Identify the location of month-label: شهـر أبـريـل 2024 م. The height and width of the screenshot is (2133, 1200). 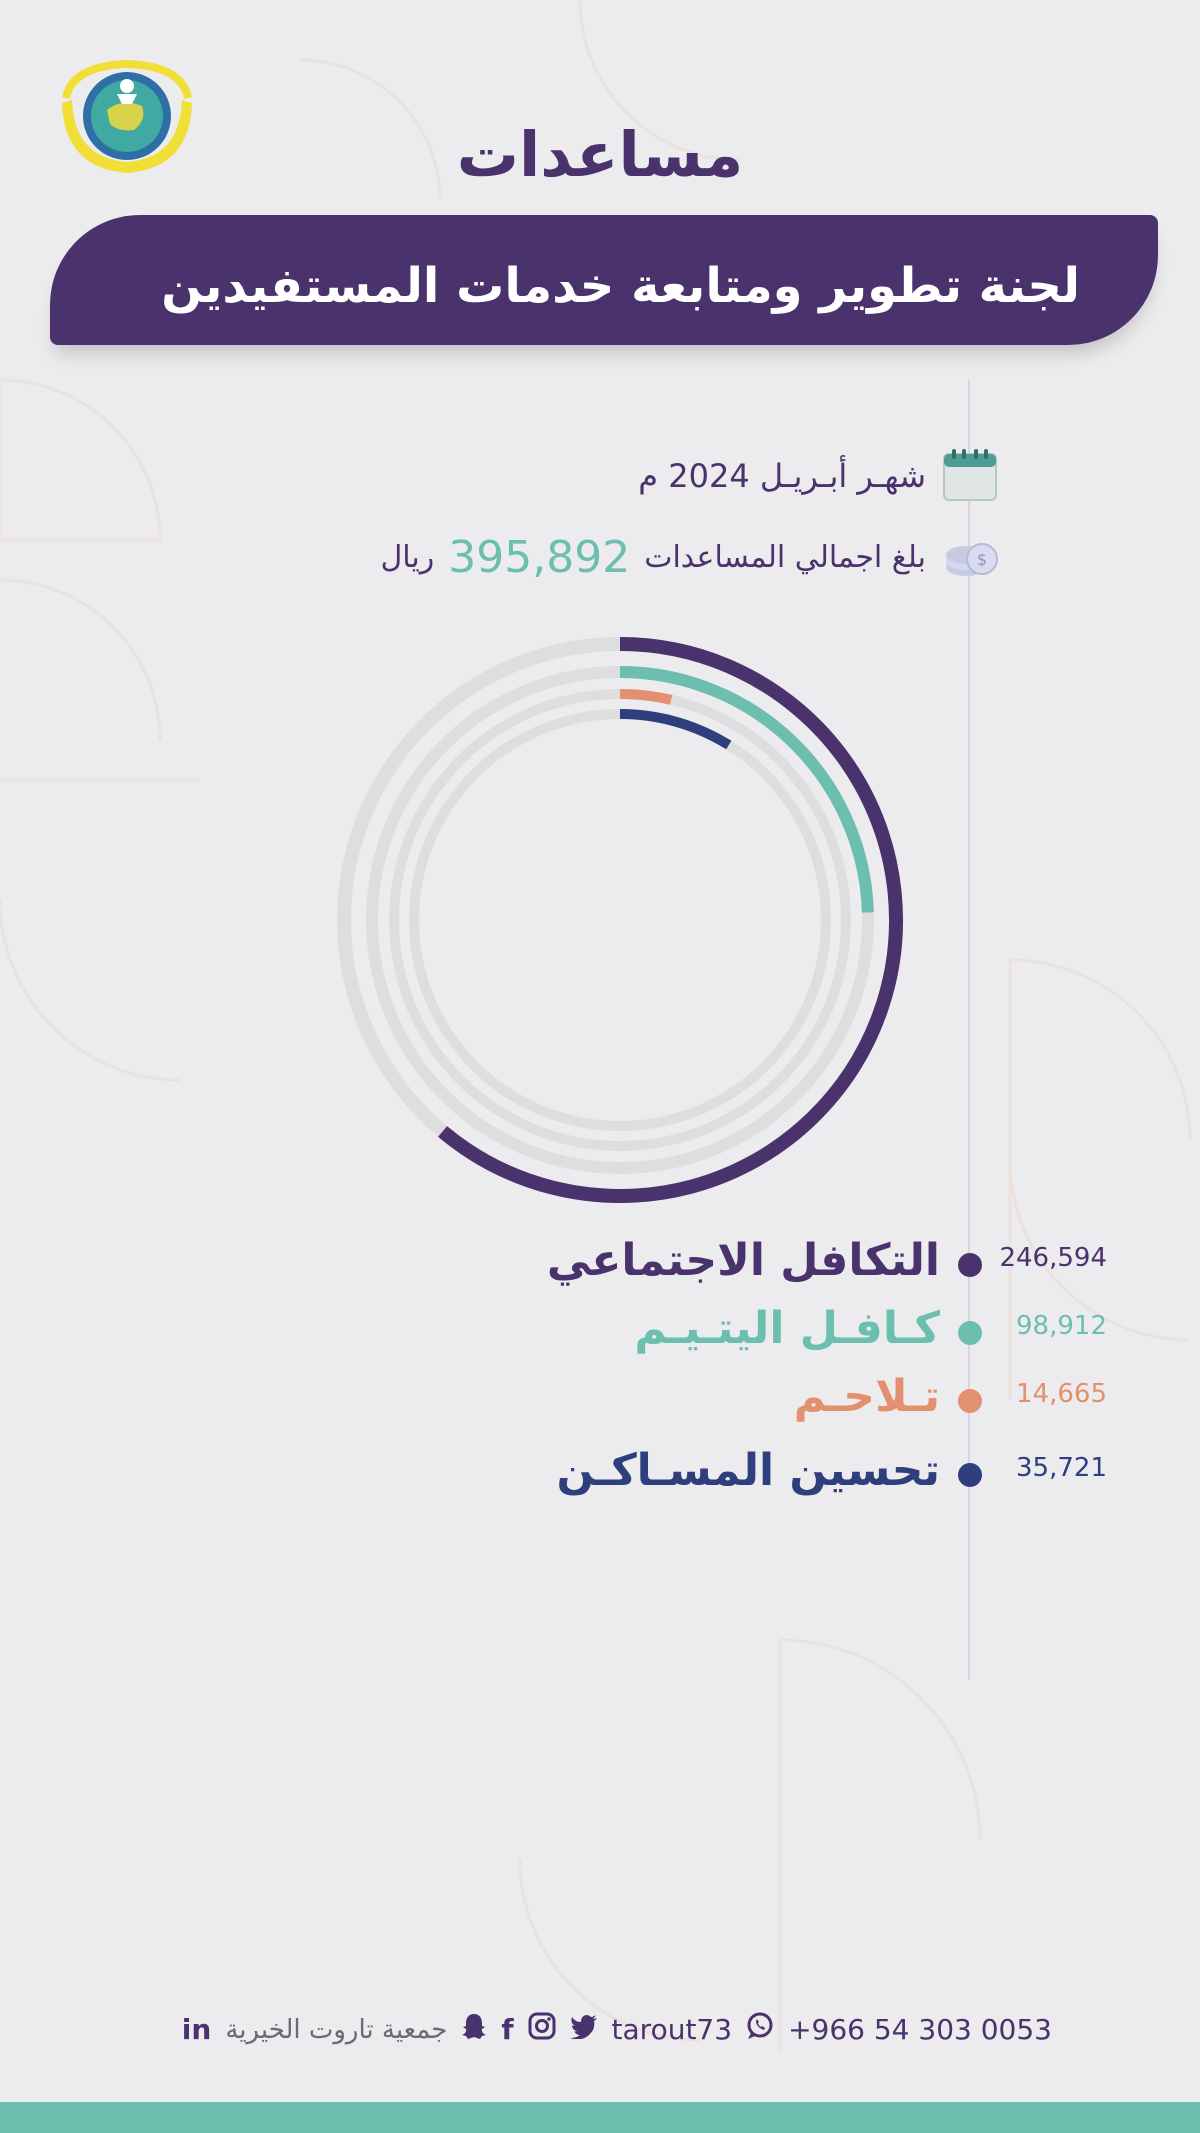
(782, 476).